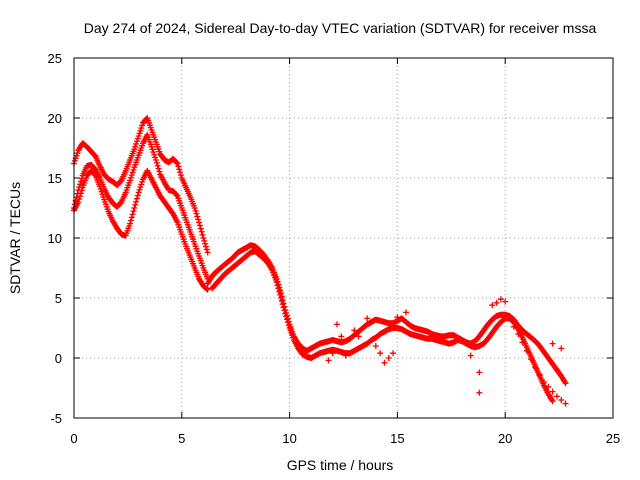 Image resolution: width=640 pixels, height=480 pixels. What do you see at coordinates (73, 438) in the screenshot?
I see `x-tick-label: 0` at bounding box center [73, 438].